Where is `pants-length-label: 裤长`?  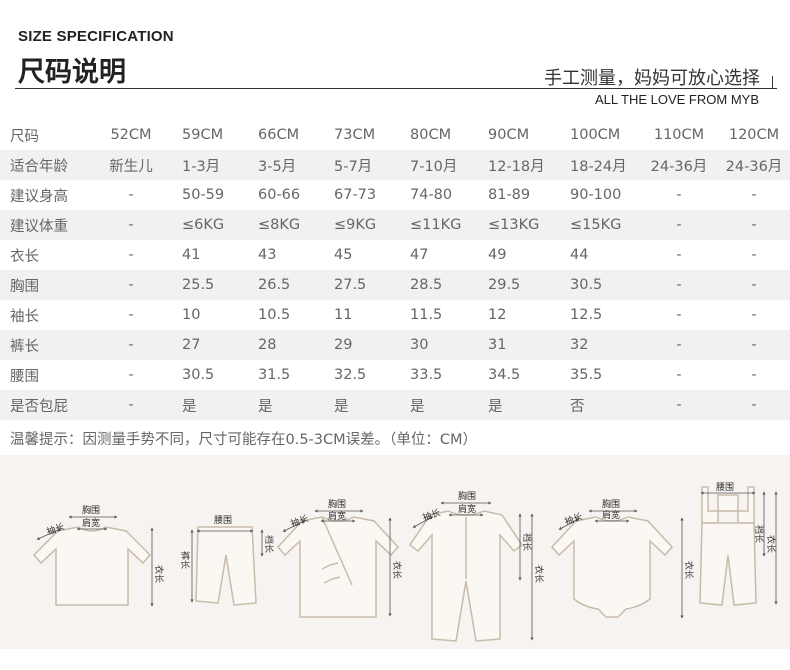 pants-length-label: 裤长 is located at coordinates (185, 560).